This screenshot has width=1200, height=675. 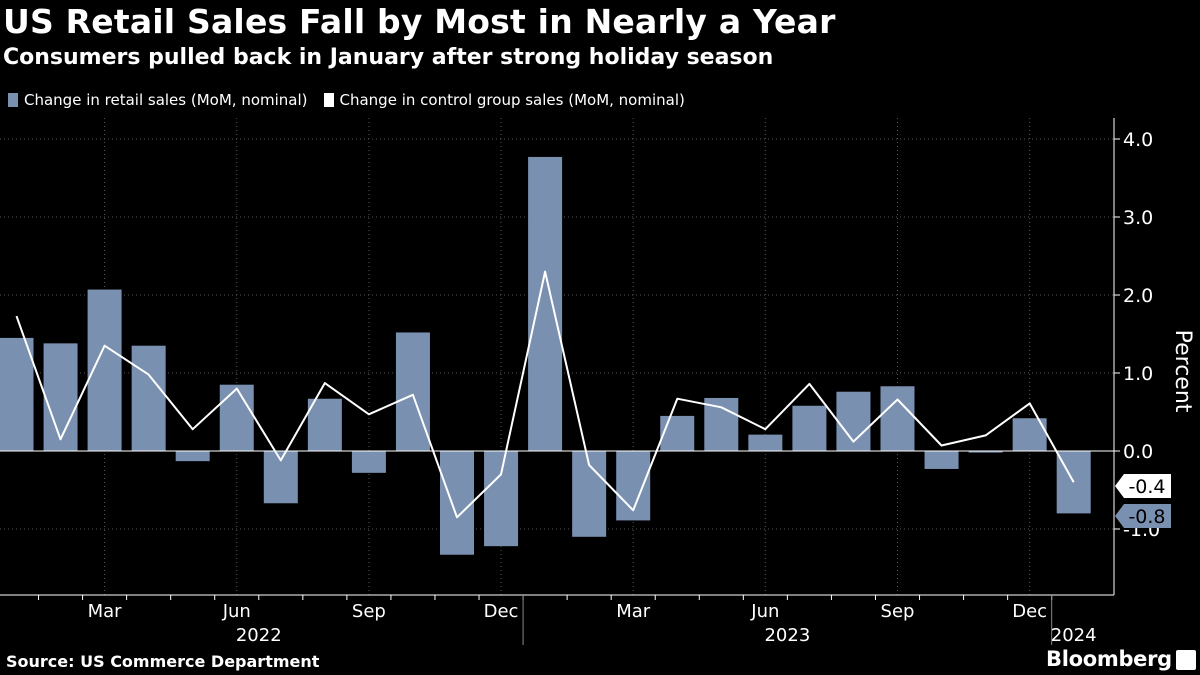 I want to click on y-tick-label: 3.0, so click(x=1138, y=218).